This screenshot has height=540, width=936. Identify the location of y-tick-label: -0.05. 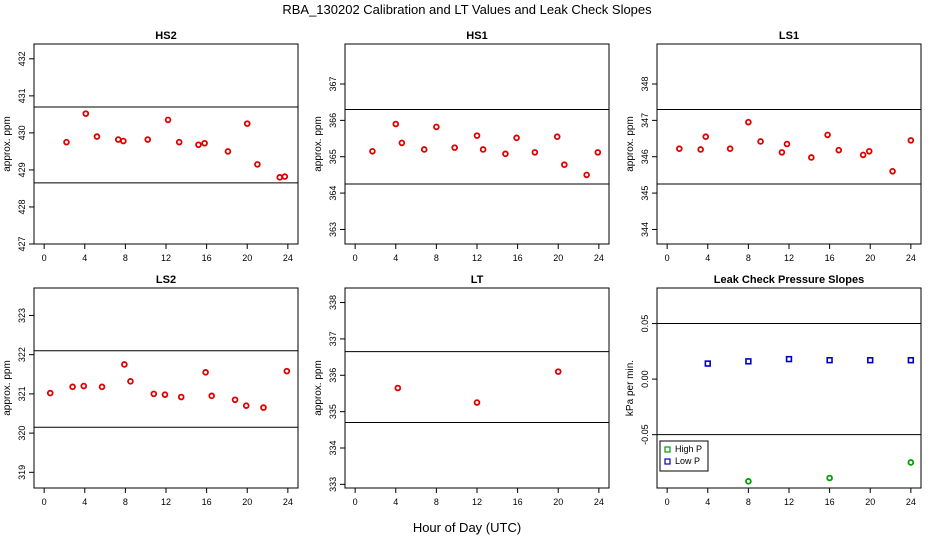
(645, 434).